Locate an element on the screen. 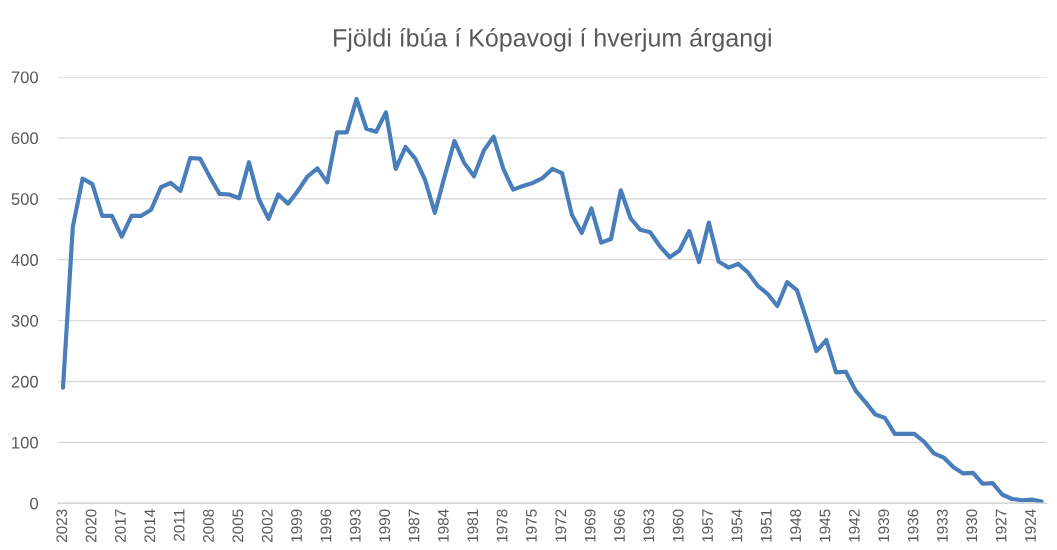 Image resolution: width=1057 pixels, height=550 pixels. x-tick-label: 1978 is located at coordinates (502, 525).